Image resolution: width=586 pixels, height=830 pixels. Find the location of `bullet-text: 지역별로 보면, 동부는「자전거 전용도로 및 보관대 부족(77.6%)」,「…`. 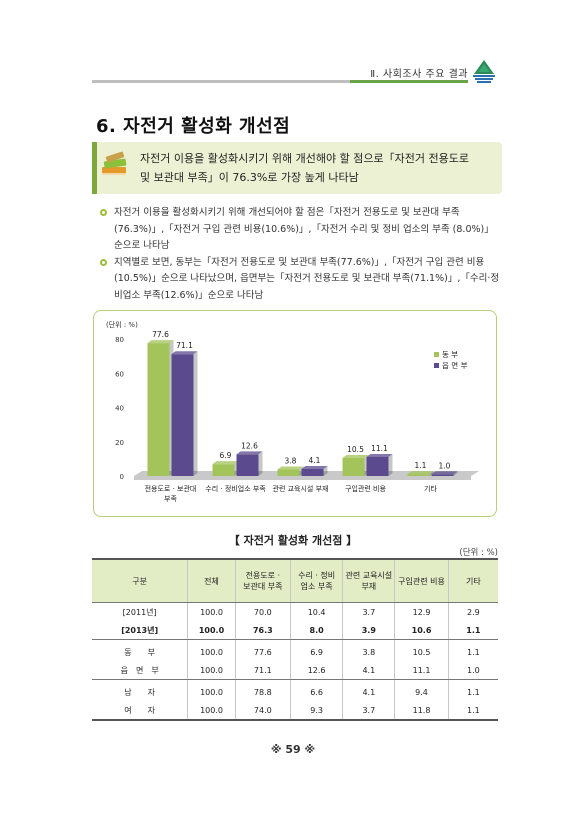

bullet-text: 지역별로 보면, 동부는「자전거 전용도로 및 보관대 부족(77.6%)」,「… is located at coordinates (307, 278).